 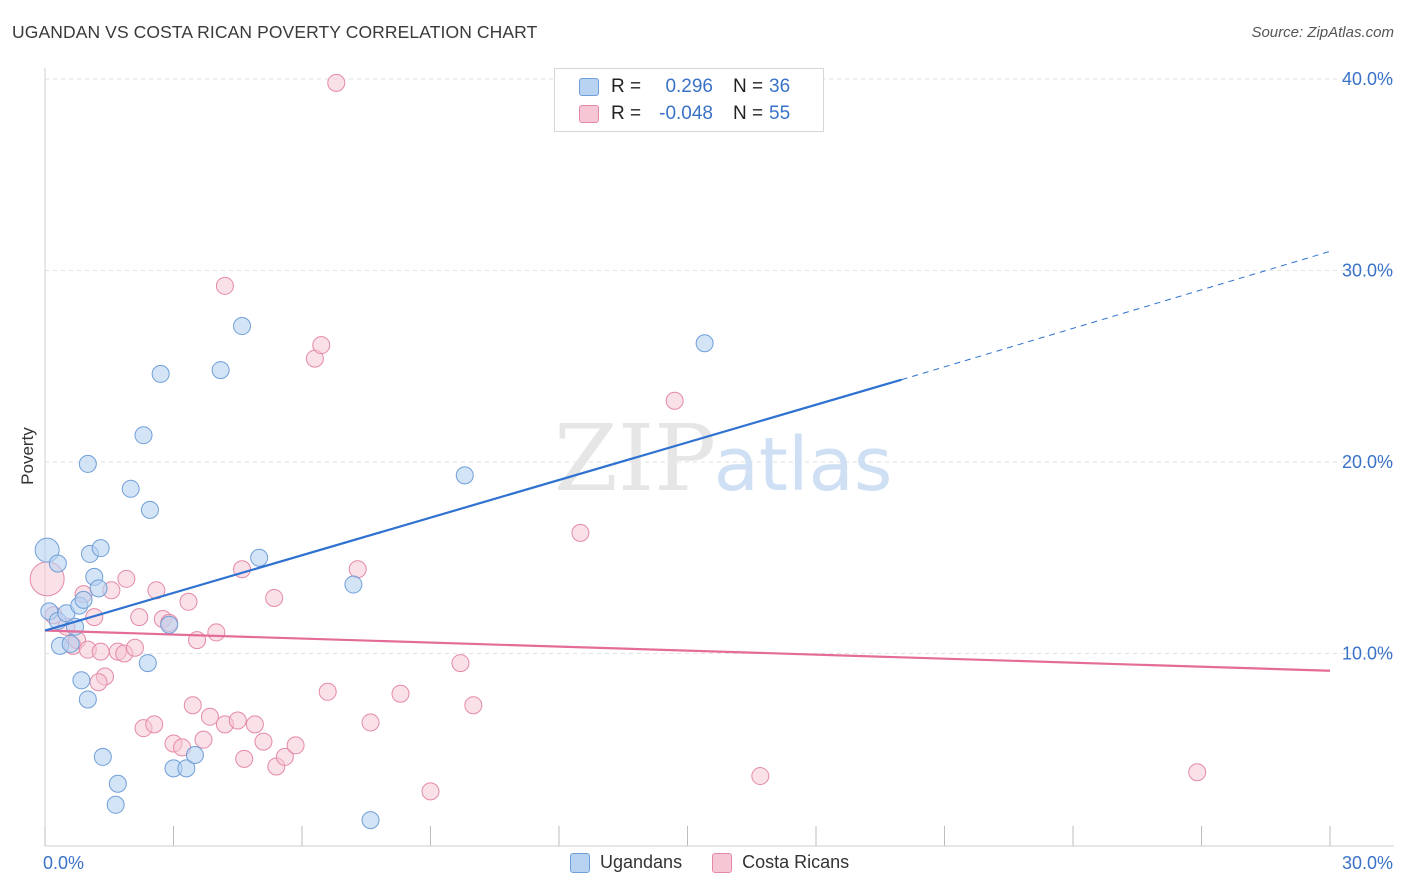 I want to click on n-value: 55, so click(x=780, y=113).